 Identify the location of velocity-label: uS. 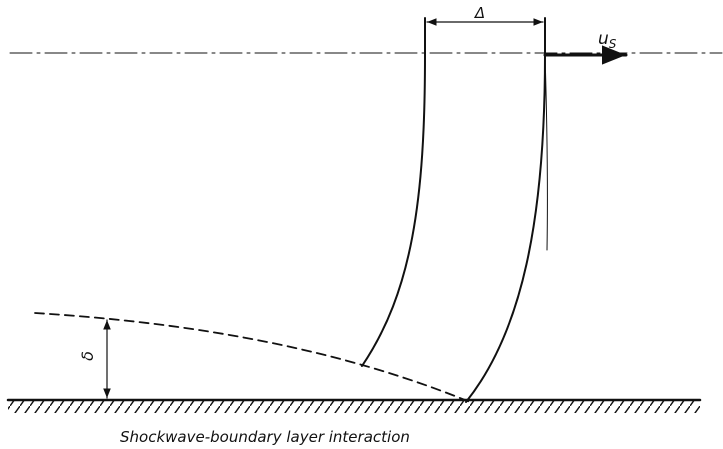
(607, 40).